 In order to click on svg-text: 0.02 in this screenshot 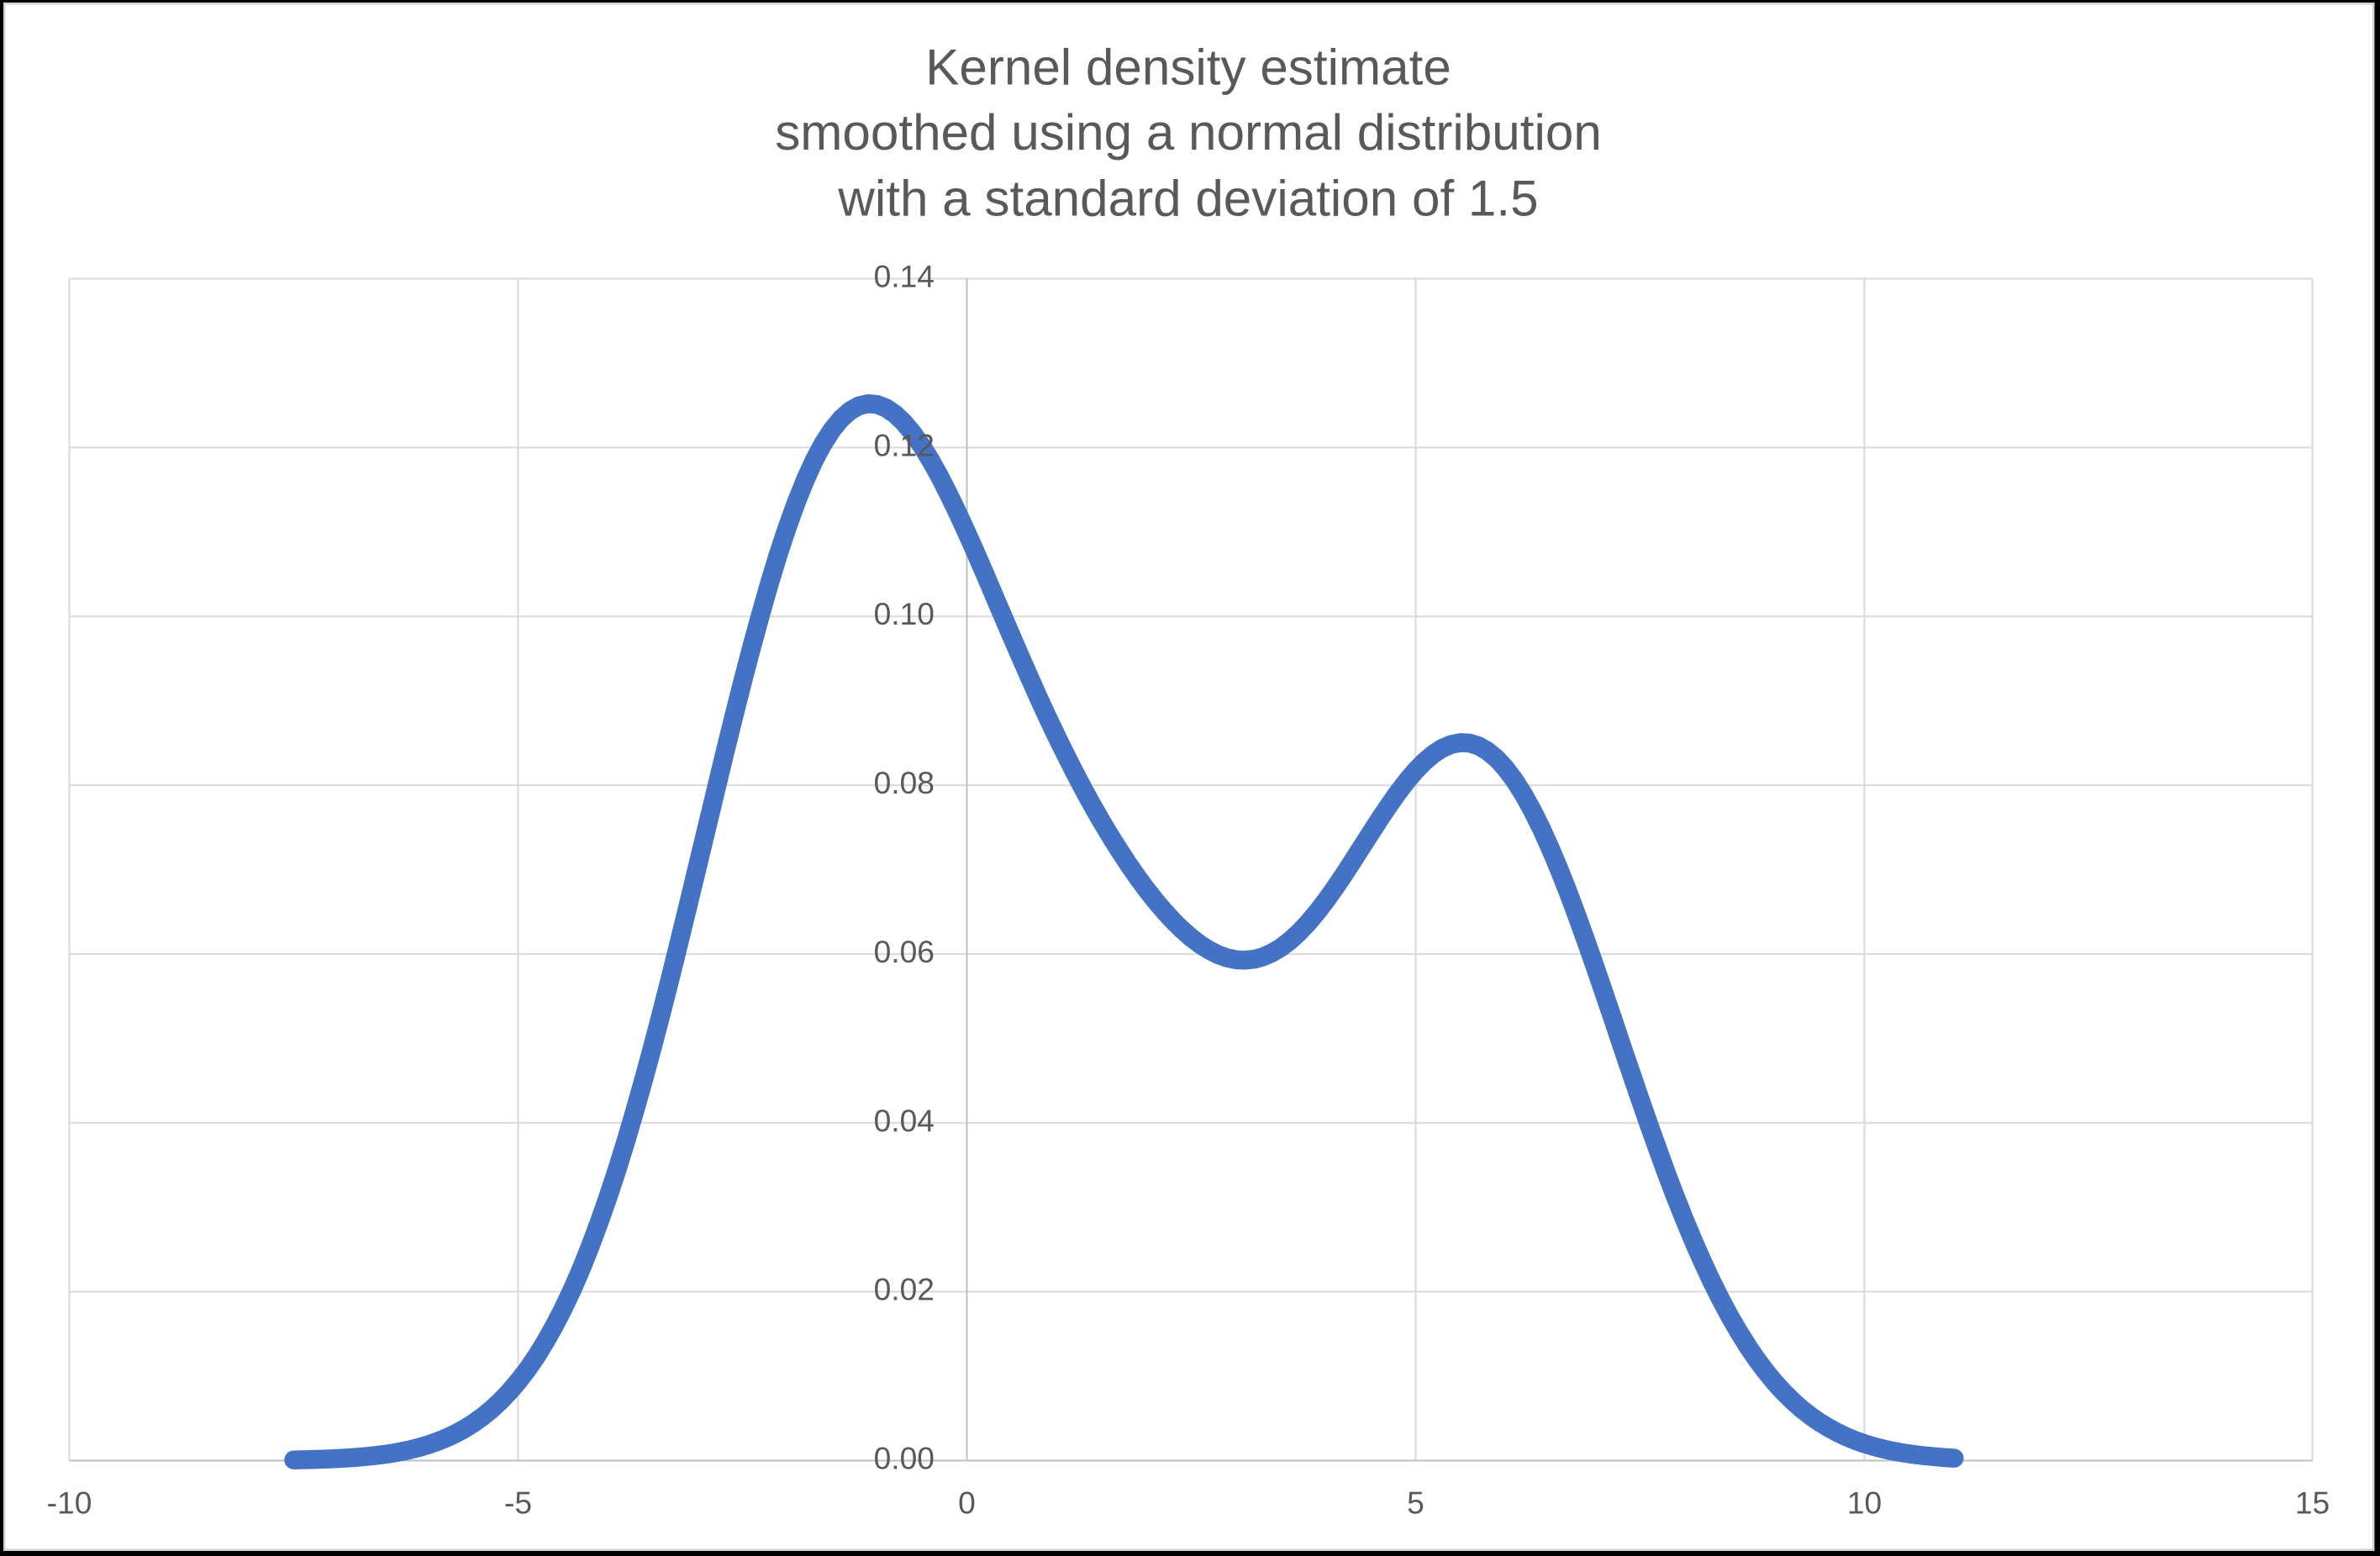, I will do `click(905, 1289)`.